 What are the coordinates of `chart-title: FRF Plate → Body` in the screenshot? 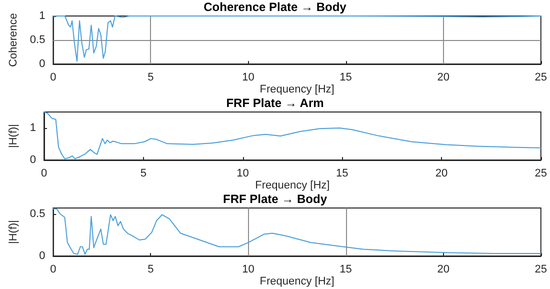 It's located at (275, 199).